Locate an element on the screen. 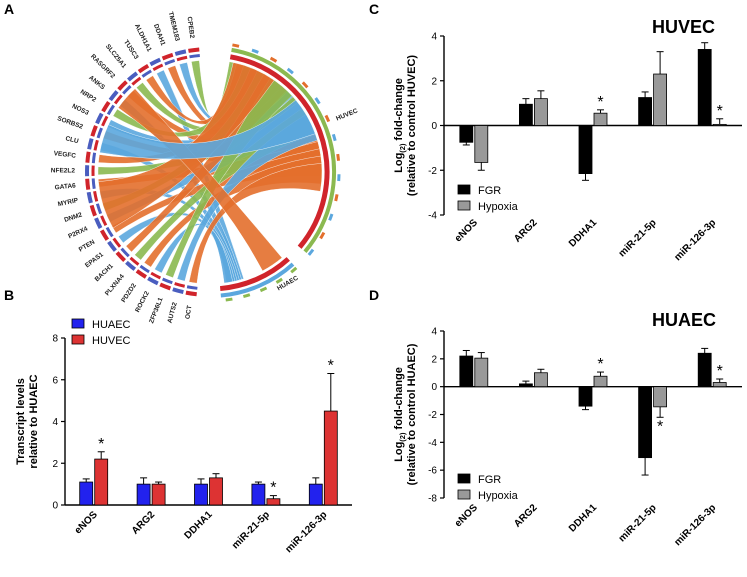 Image resolution: width=747 pixels, height=577 pixels. gene-label: PDZD2 is located at coordinates (129, 293).